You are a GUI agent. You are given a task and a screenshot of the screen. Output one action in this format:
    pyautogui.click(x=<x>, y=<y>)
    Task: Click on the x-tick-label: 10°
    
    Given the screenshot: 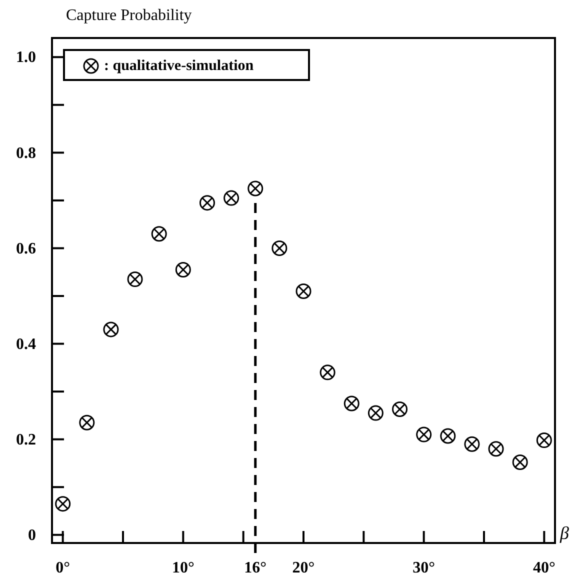 What is the action you would take?
    pyautogui.click(x=183, y=567)
    